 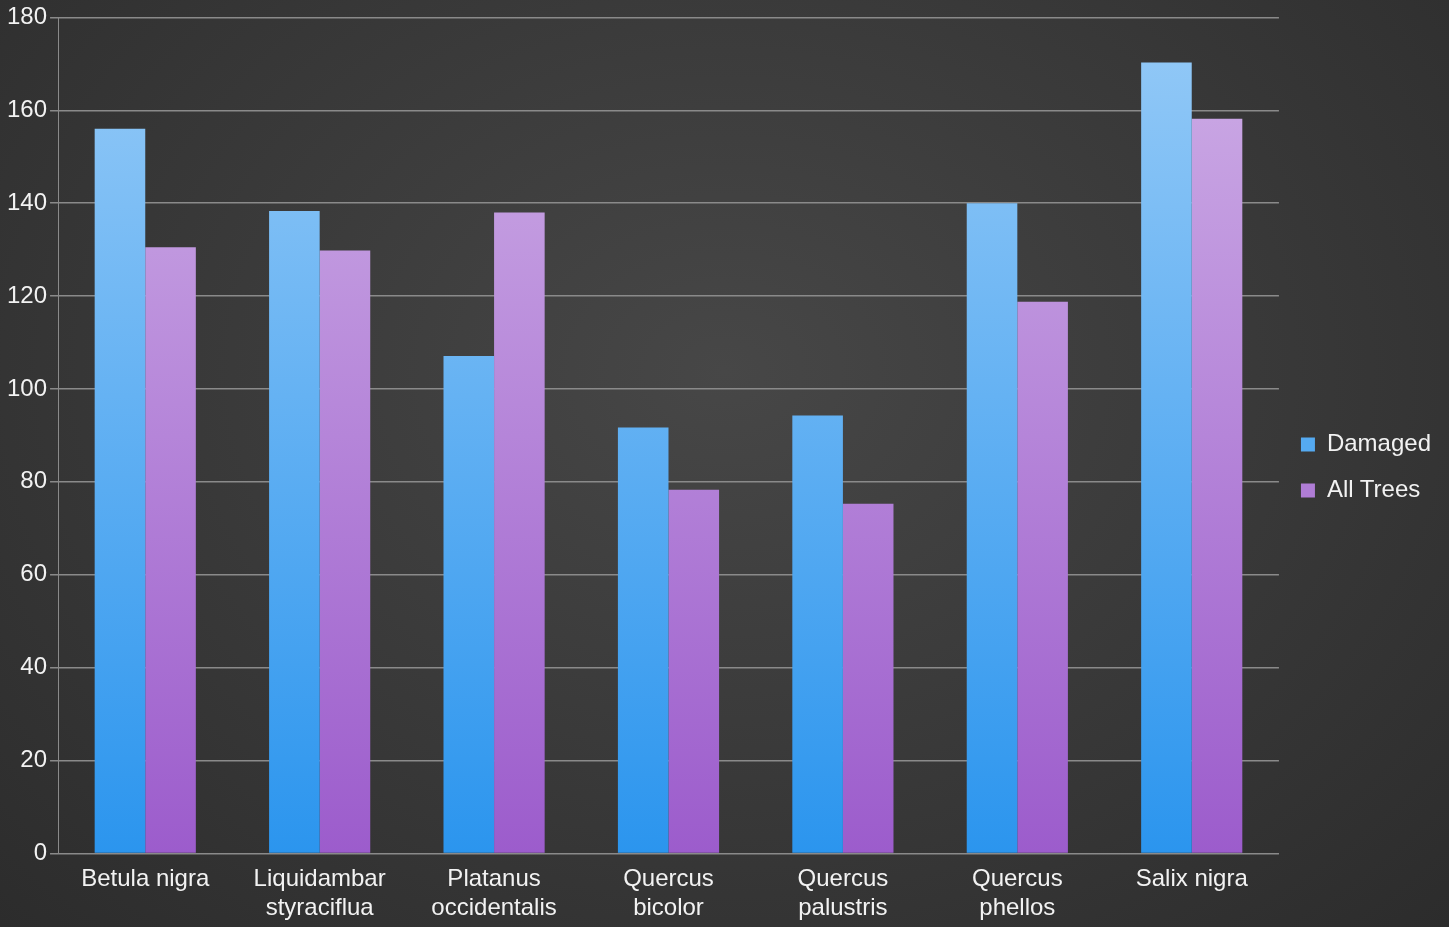 What do you see at coordinates (34, 666) in the screenshot?
I see `y-tick-label: 40` at bounding box center [34, 666].